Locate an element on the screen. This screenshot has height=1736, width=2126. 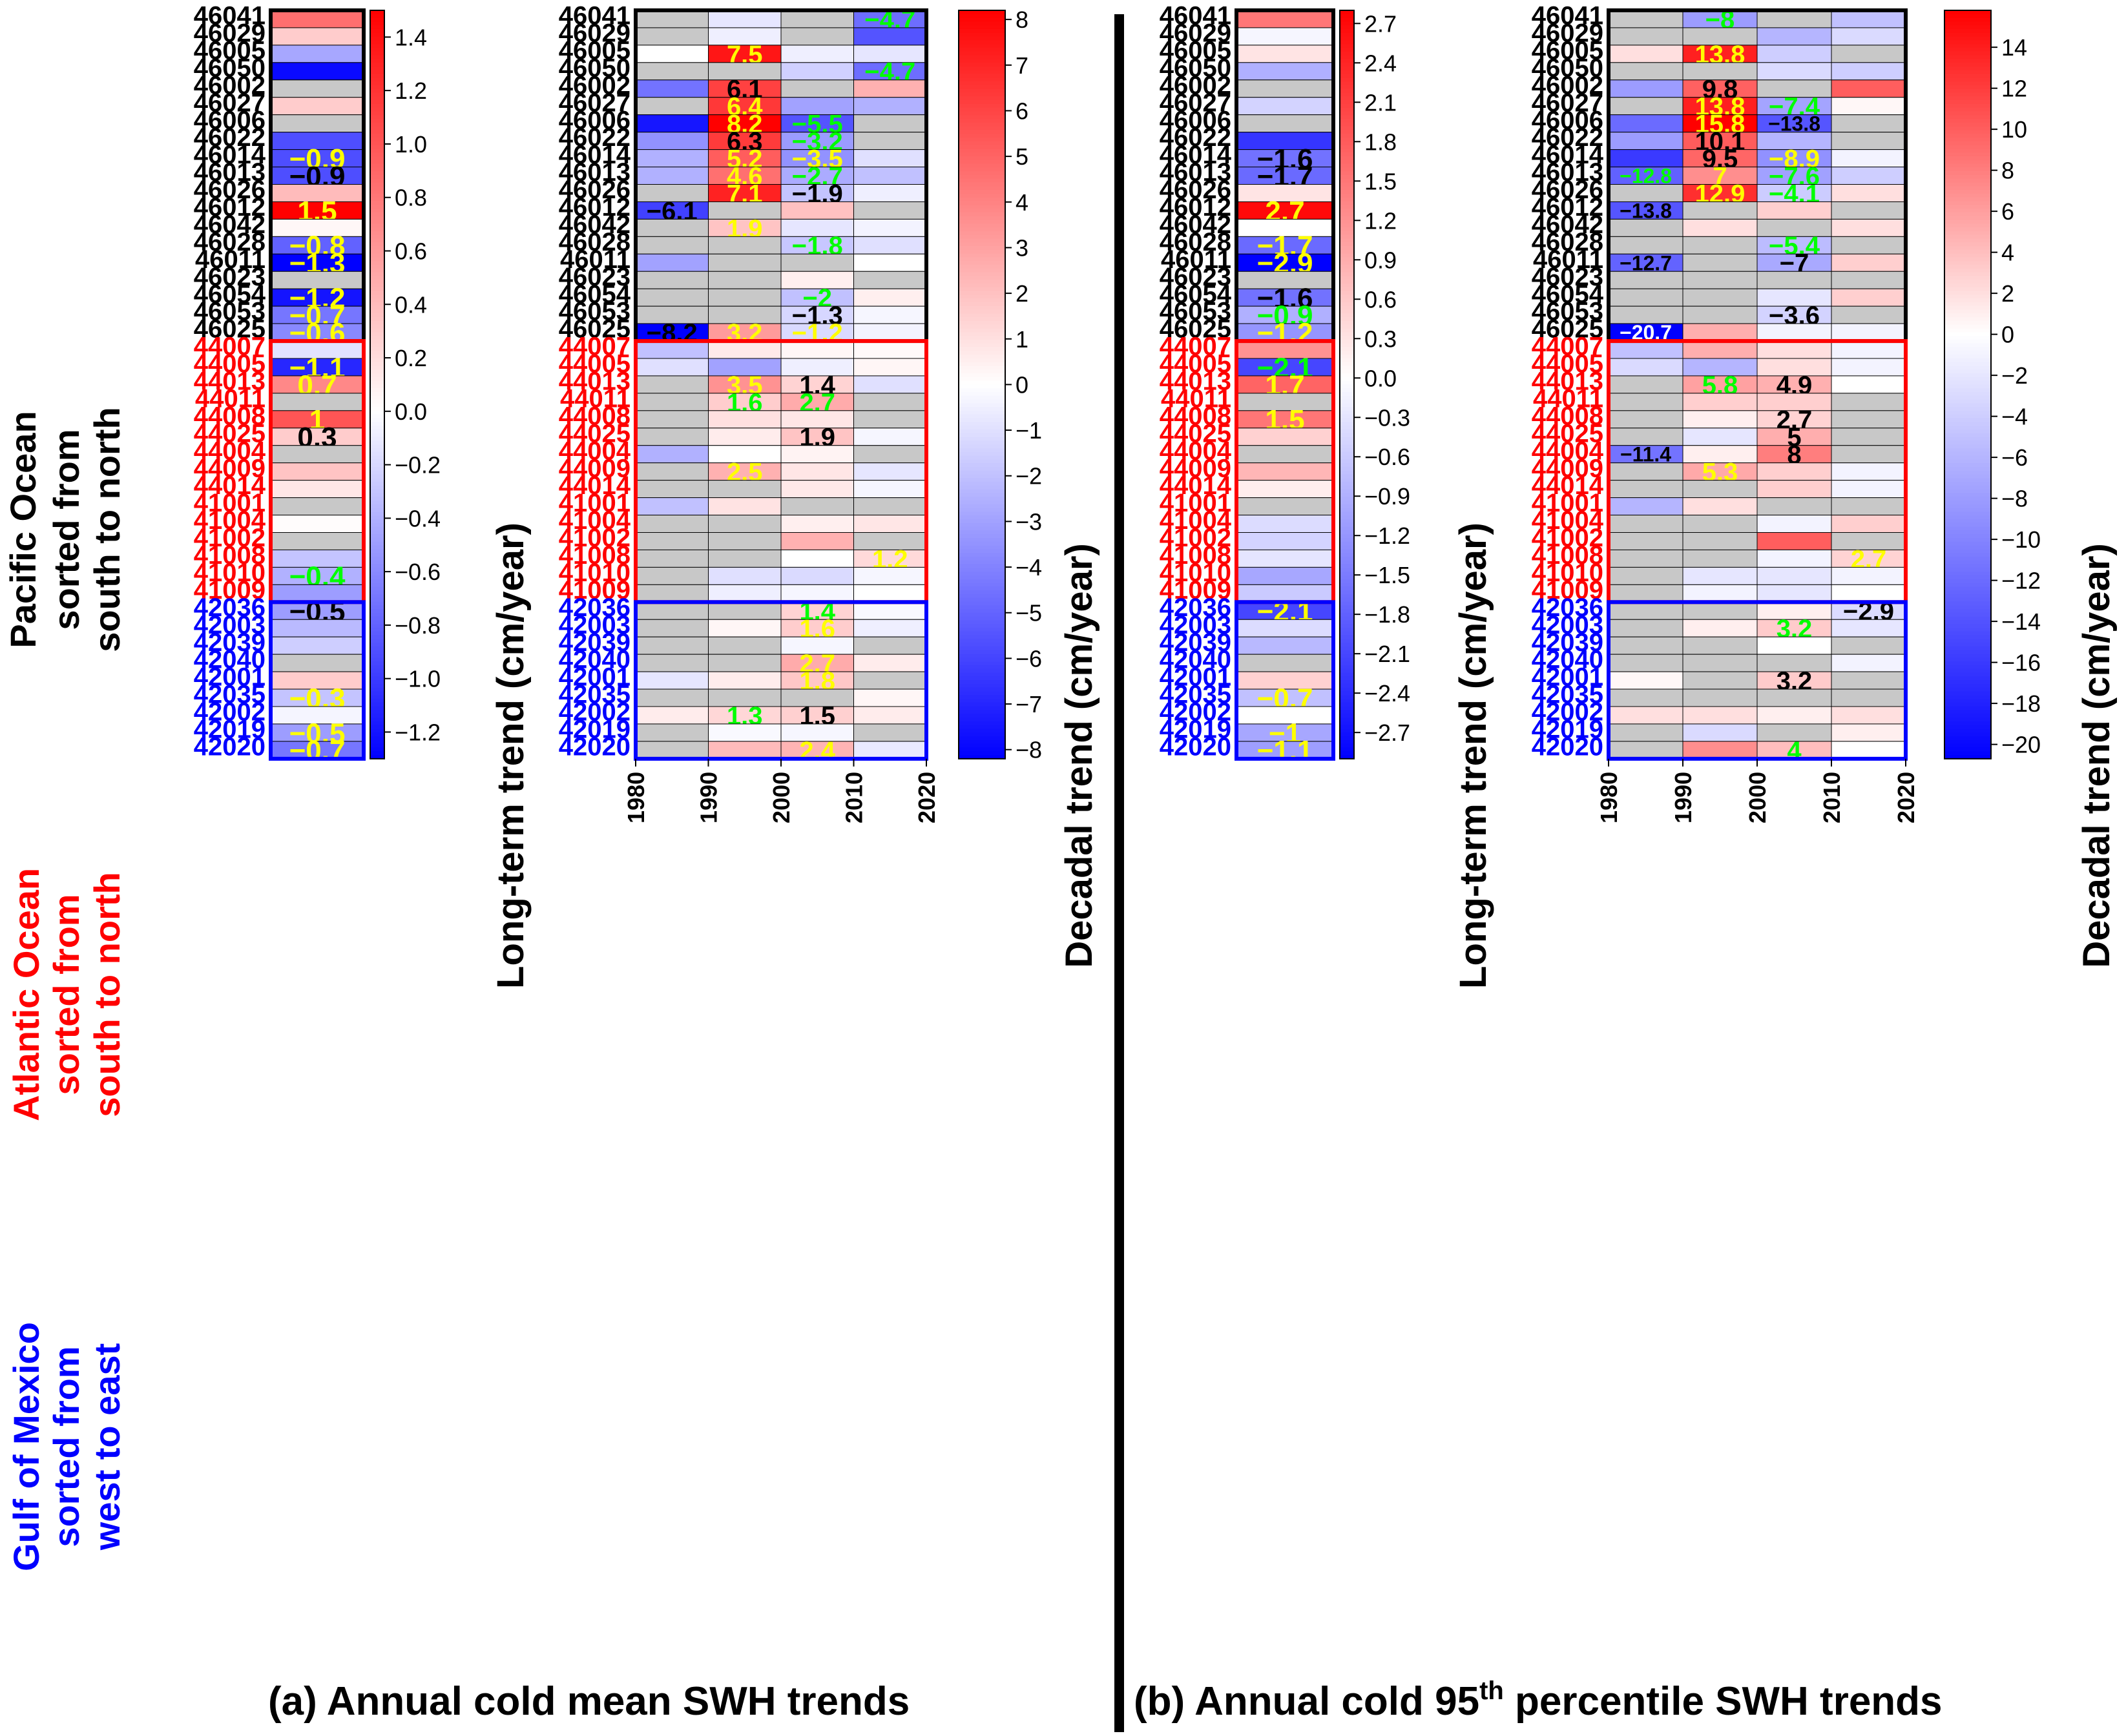
station-label-decadal: 46027 is located at coordinates (1567, 103).